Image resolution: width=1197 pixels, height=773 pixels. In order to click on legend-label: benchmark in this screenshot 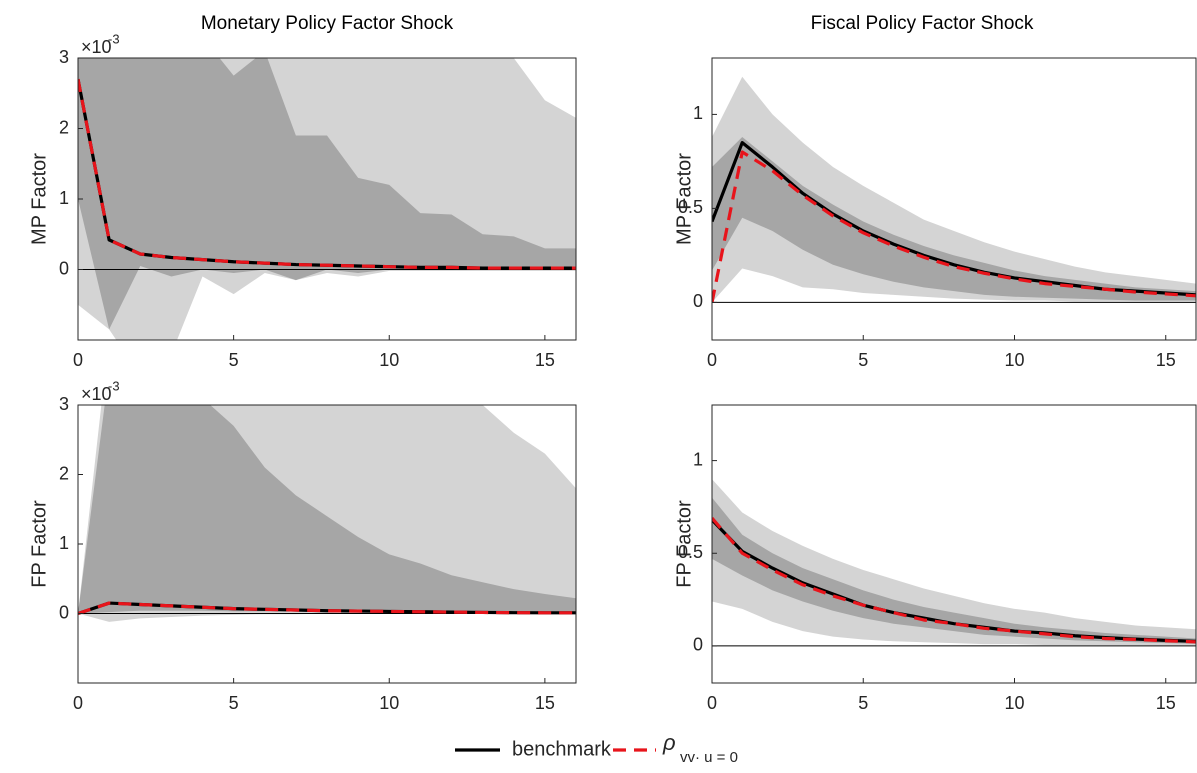, I will do `click(562, 749)`.